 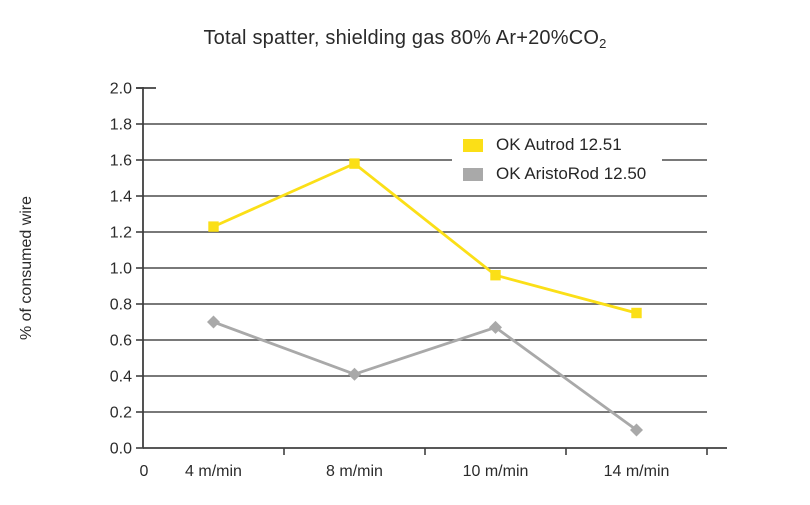 What do you see at coordinates (603, 43) in the screenshot?
I see `chart-title-subscript: 2` at bounding box center [603, 43].